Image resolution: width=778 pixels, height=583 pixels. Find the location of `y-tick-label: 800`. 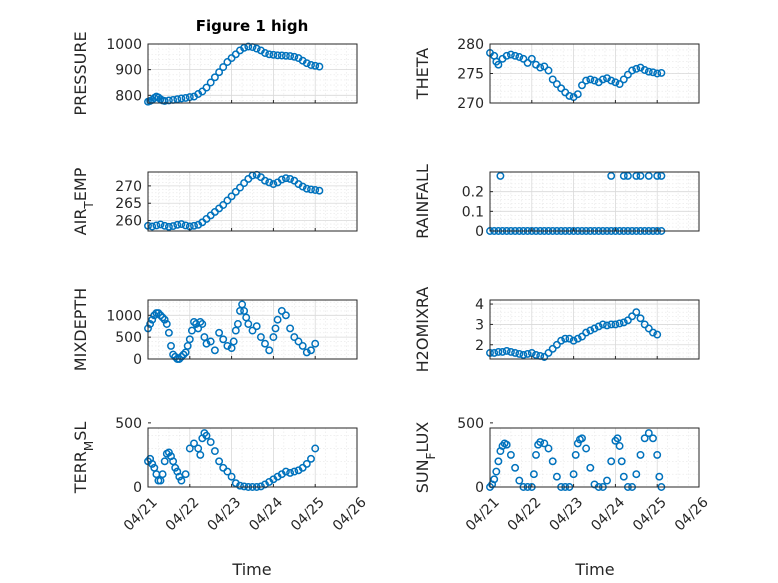

y-tick-label: 800 is located at coordinates (128, 96).